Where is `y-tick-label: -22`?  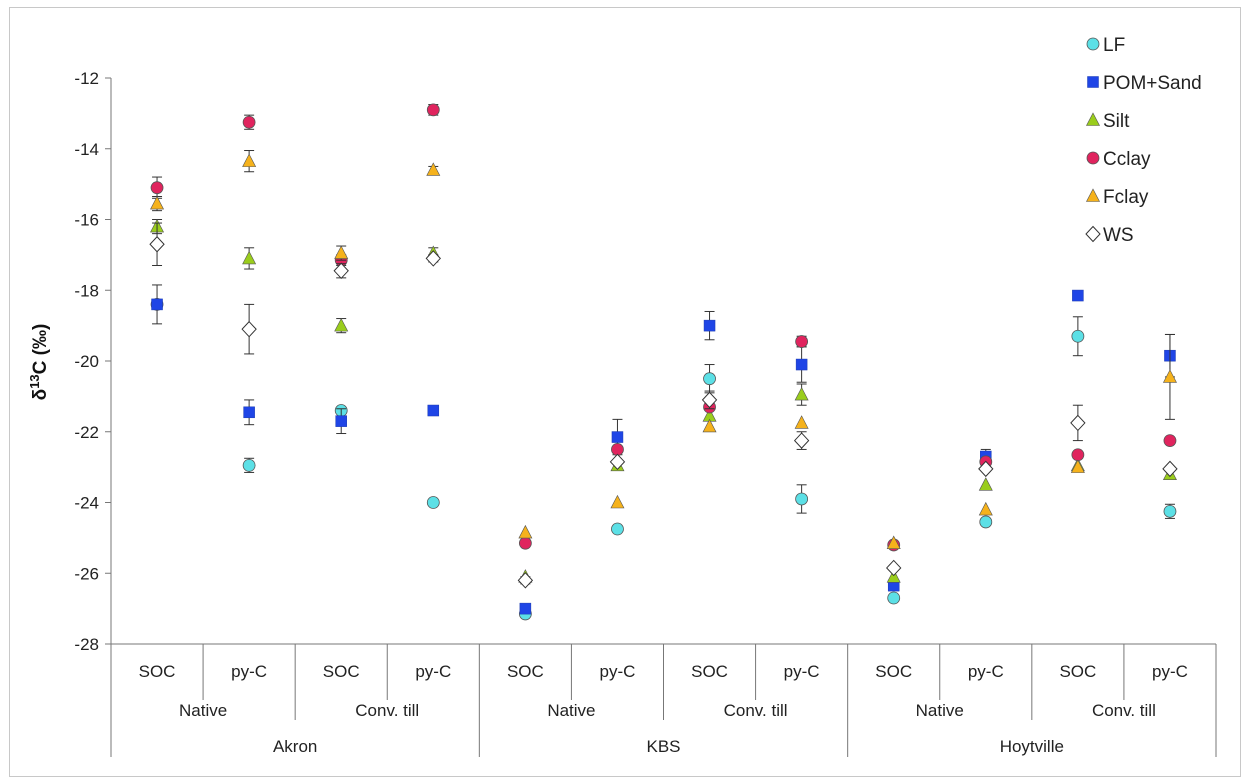
y-tick-label: -22 is located at coordinates (86, 432).